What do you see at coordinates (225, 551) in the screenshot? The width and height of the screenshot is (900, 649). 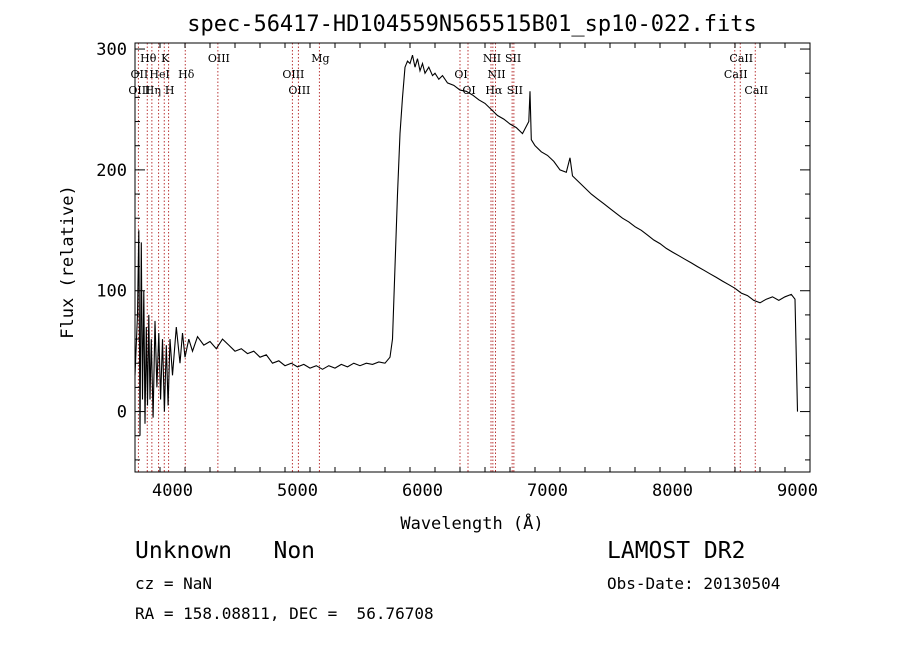 I see `classification-label: Unknown Non` at bounding box center [225, 551].